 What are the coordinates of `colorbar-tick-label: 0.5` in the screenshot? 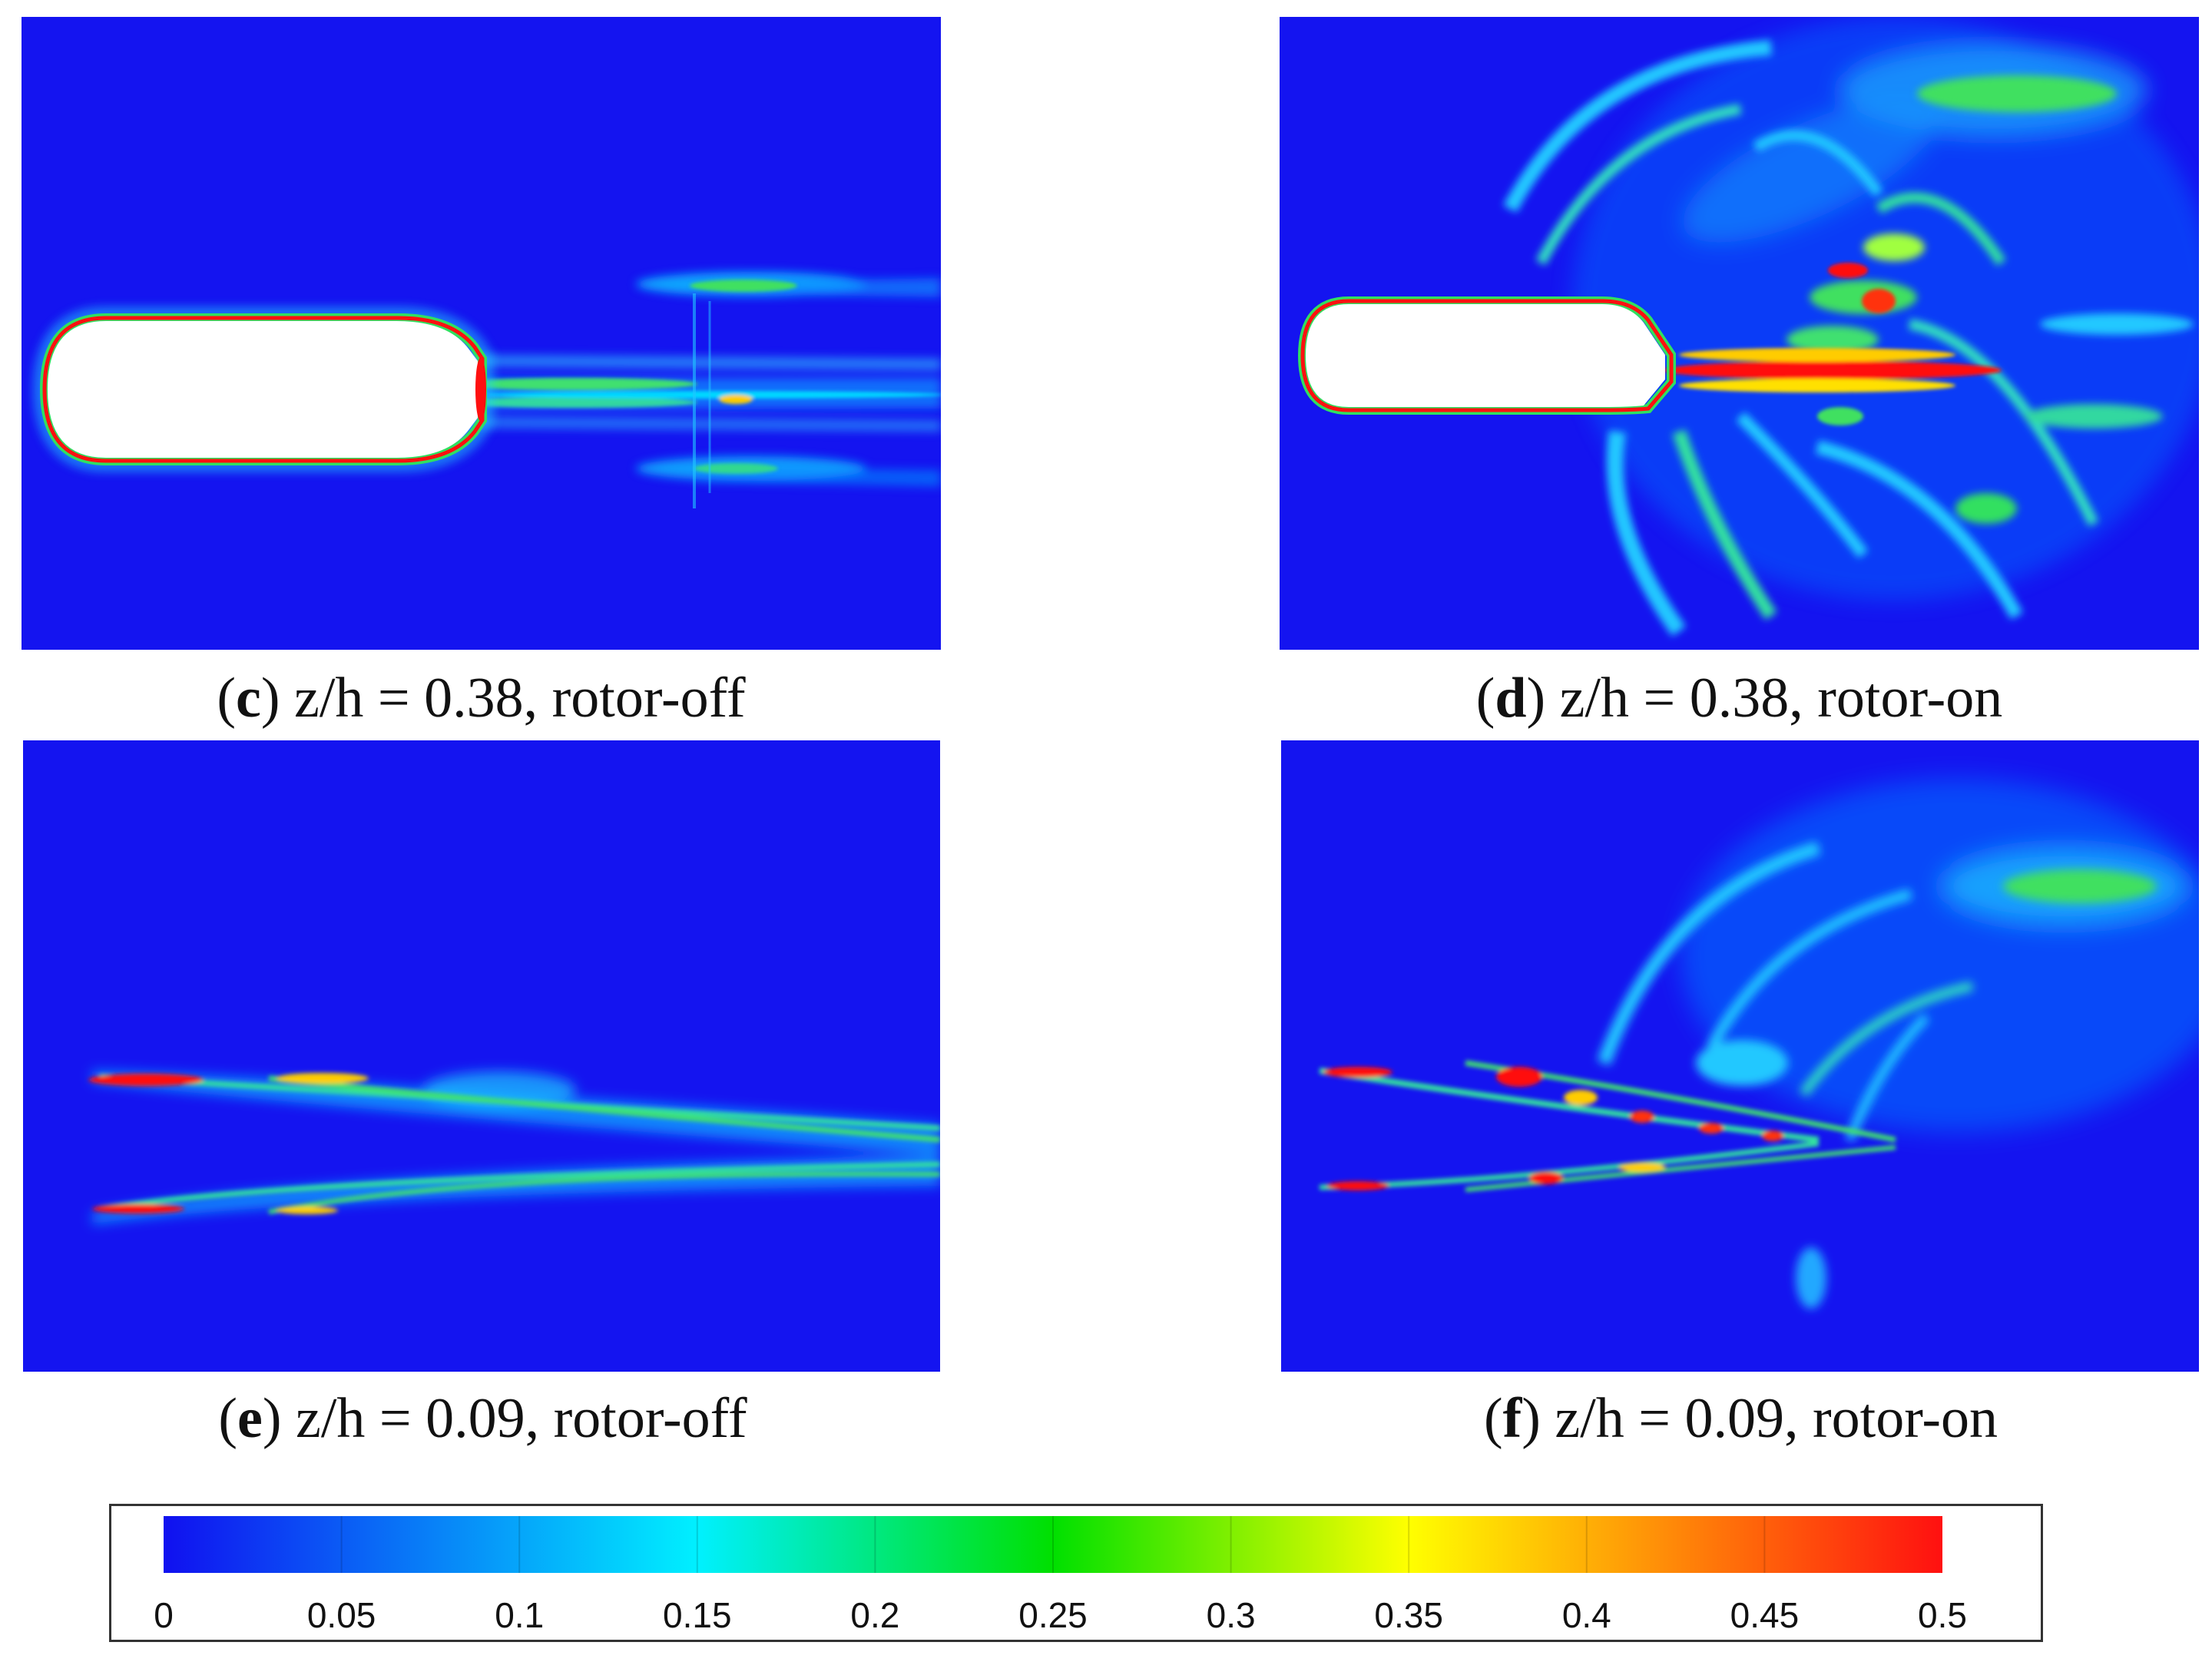 It's located at (1943, 1615).